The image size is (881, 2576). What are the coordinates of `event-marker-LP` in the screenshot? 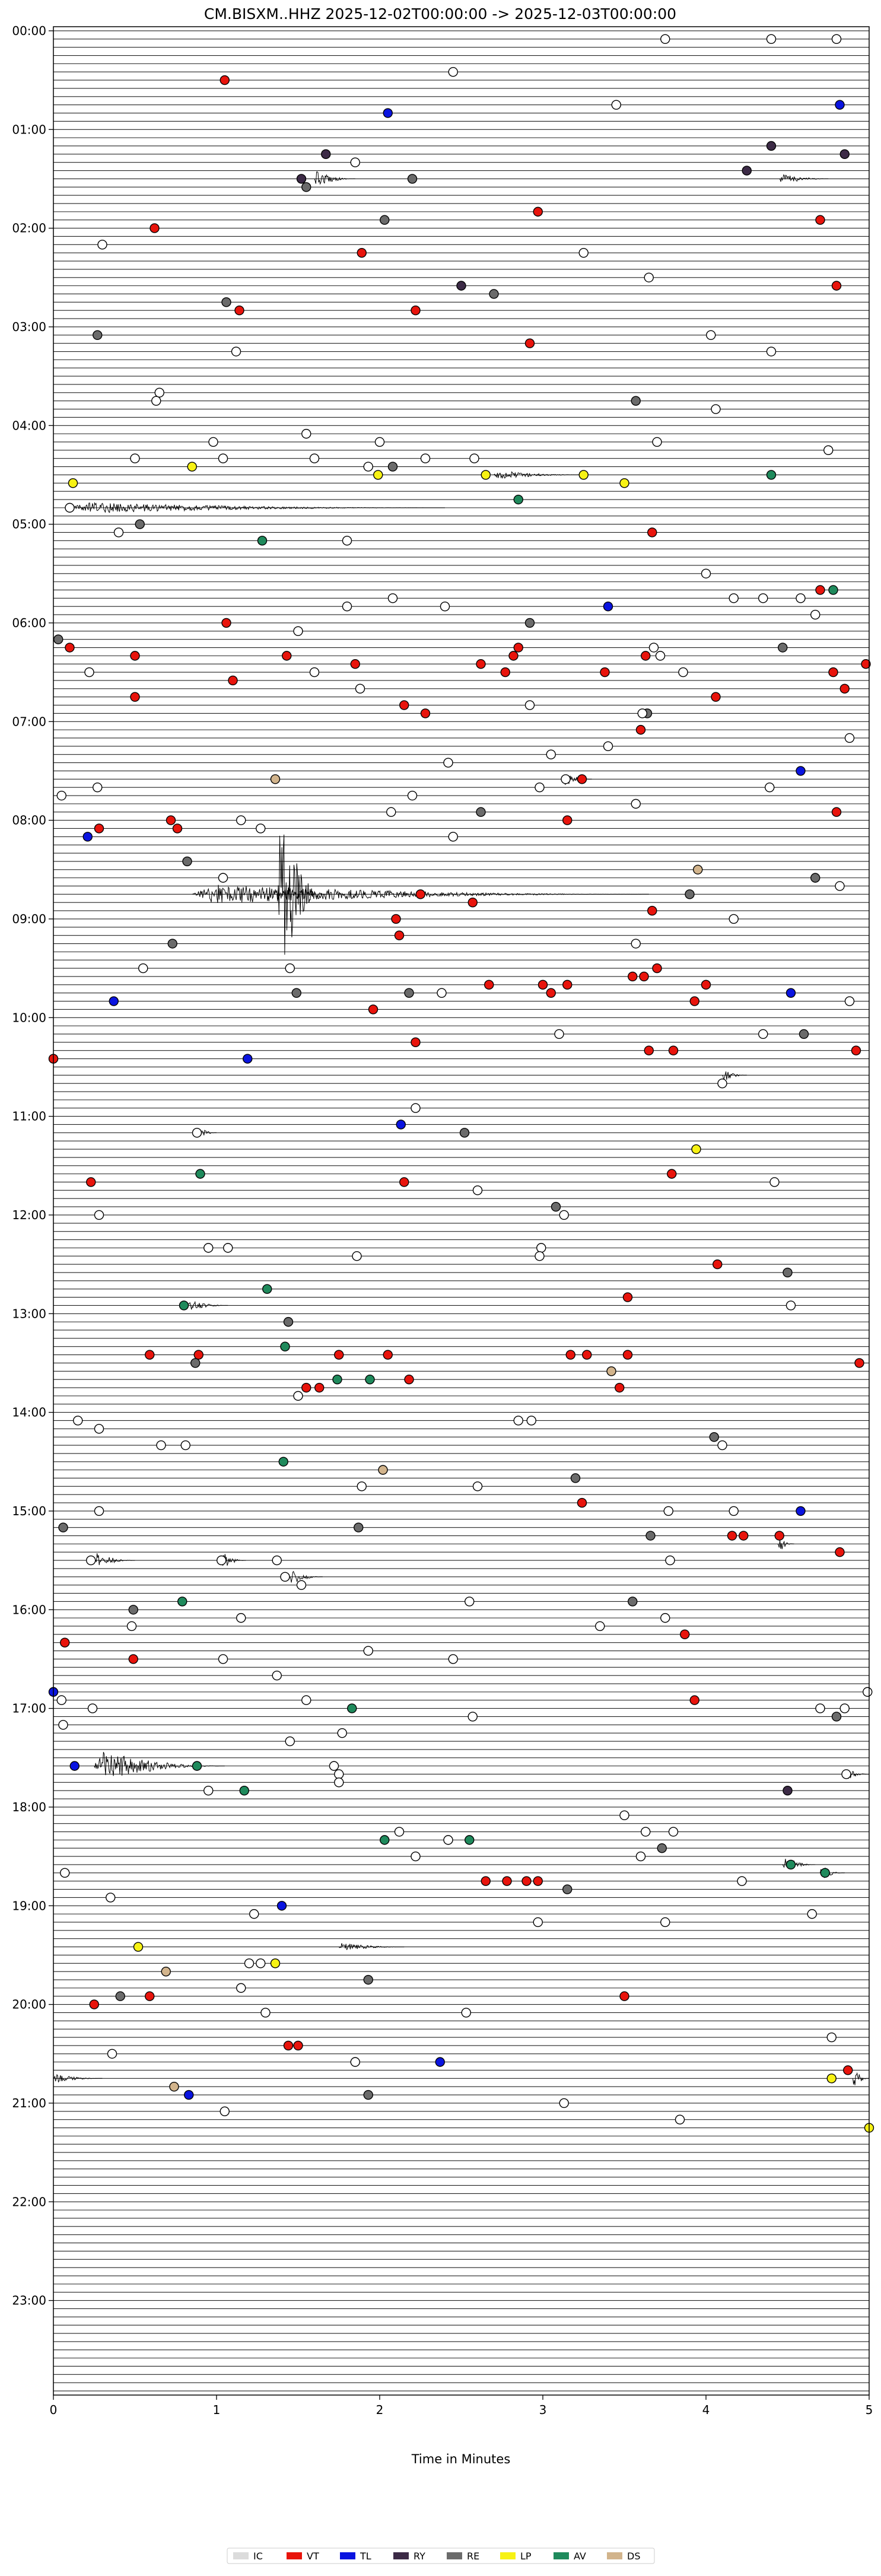 It's located at (624, 483).